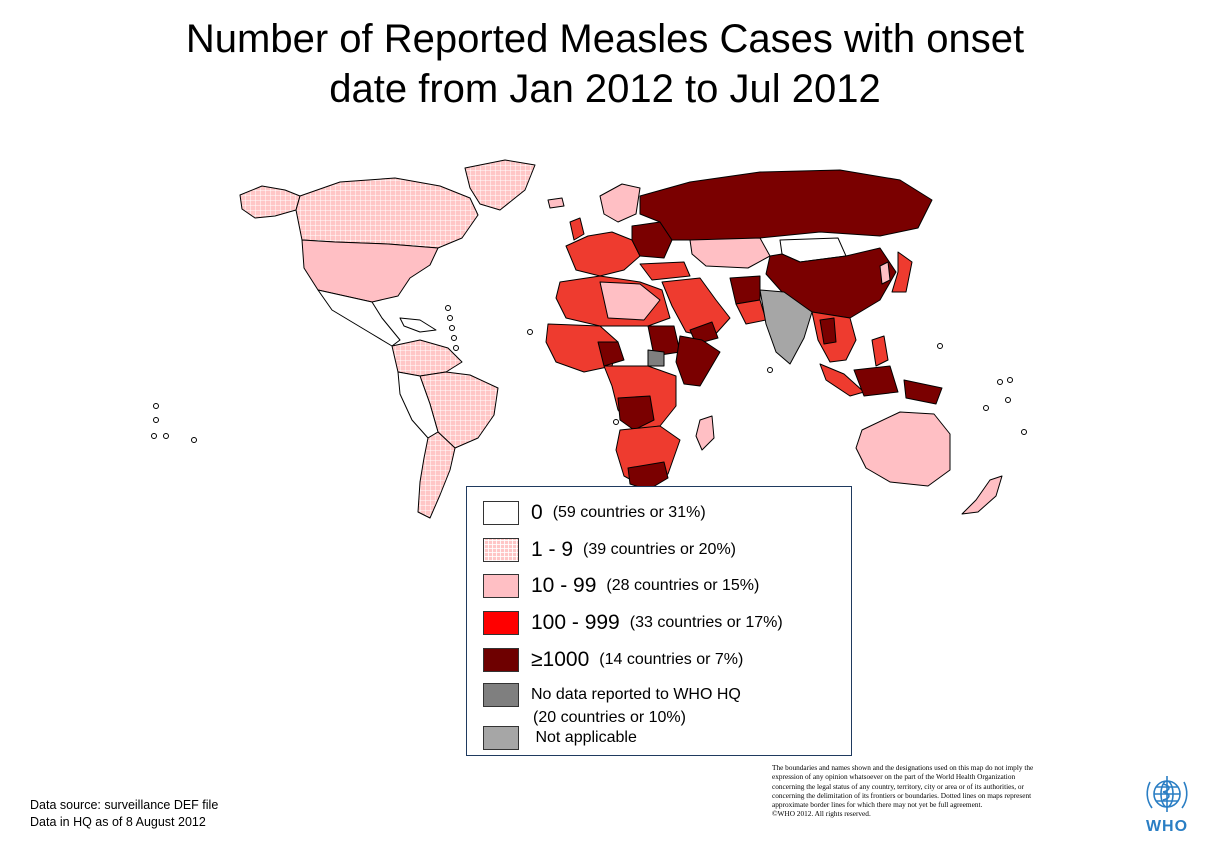  What do you see at coordinates (575, 622) in the screenshot?
I see `legend-range: 100 - 999` at bounding box center [575, 622].